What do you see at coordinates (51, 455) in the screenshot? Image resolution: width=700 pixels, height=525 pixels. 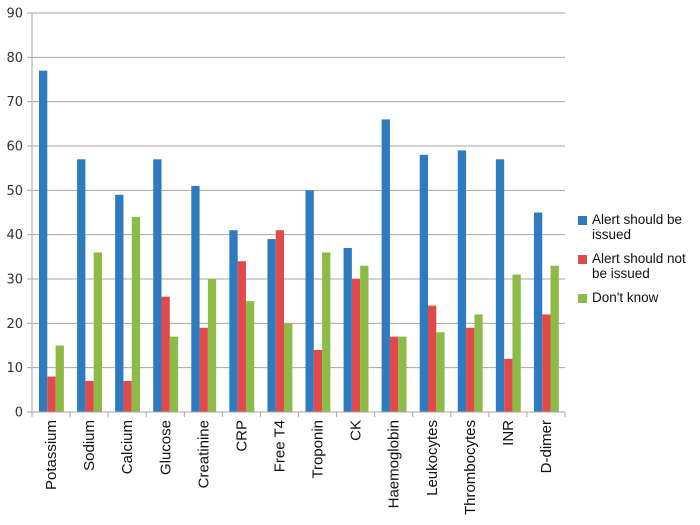 I see `x-tick-label: Potassium` at bounding box center [51, 455].